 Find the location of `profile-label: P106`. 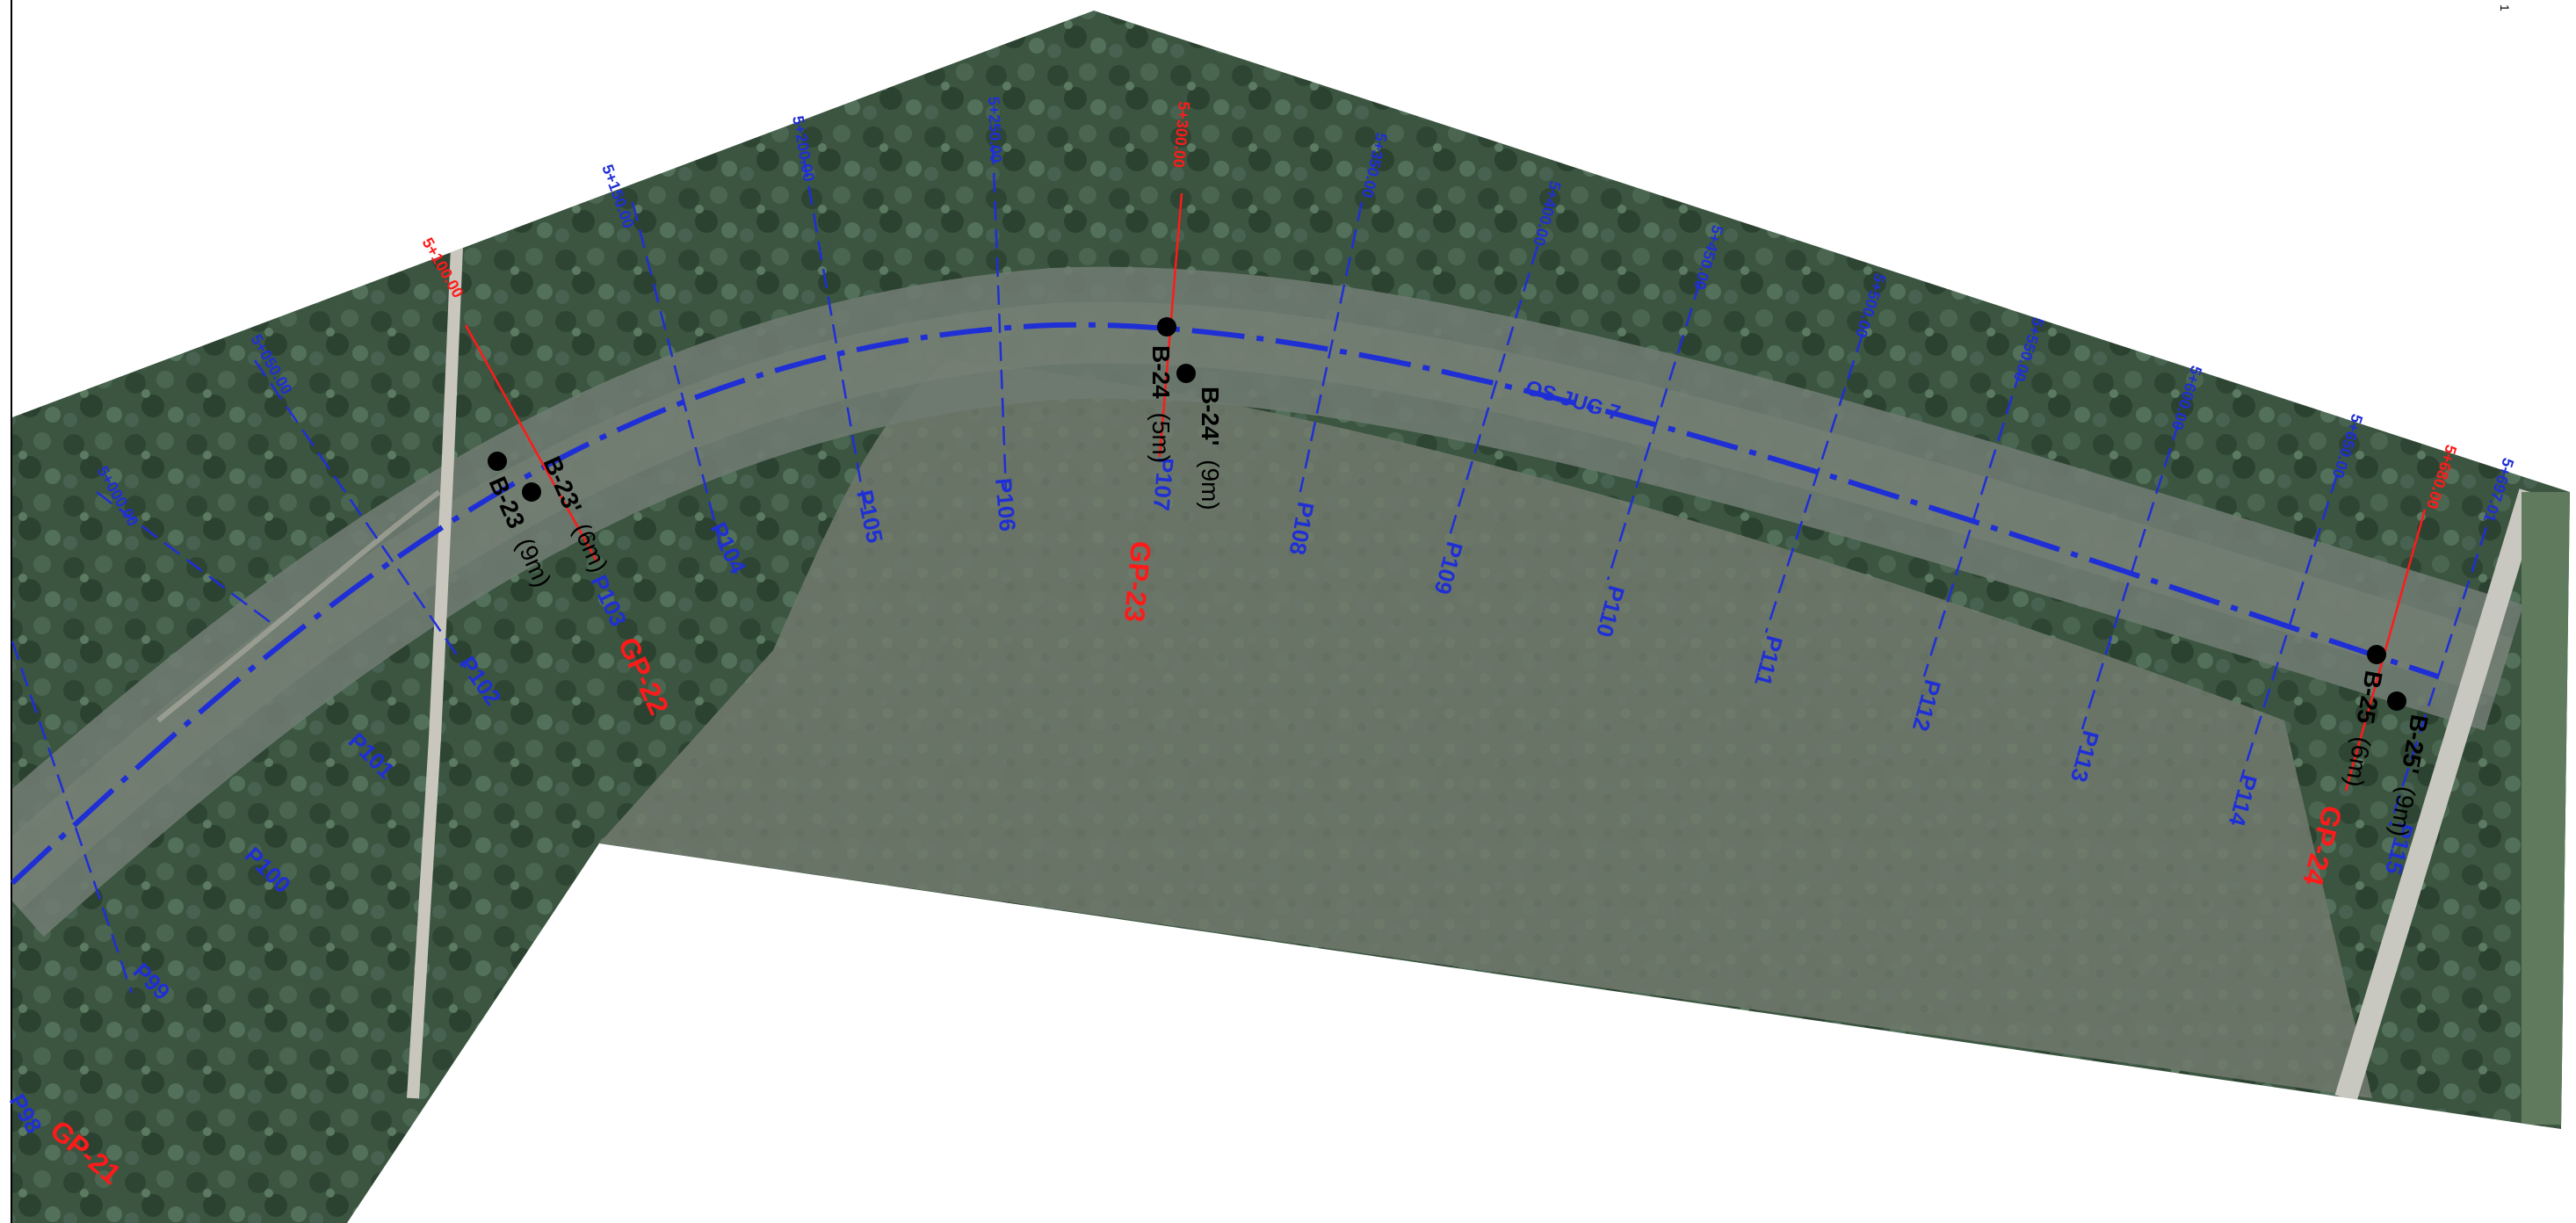

profile-label: P106 is located at coordinates (1005, 505).